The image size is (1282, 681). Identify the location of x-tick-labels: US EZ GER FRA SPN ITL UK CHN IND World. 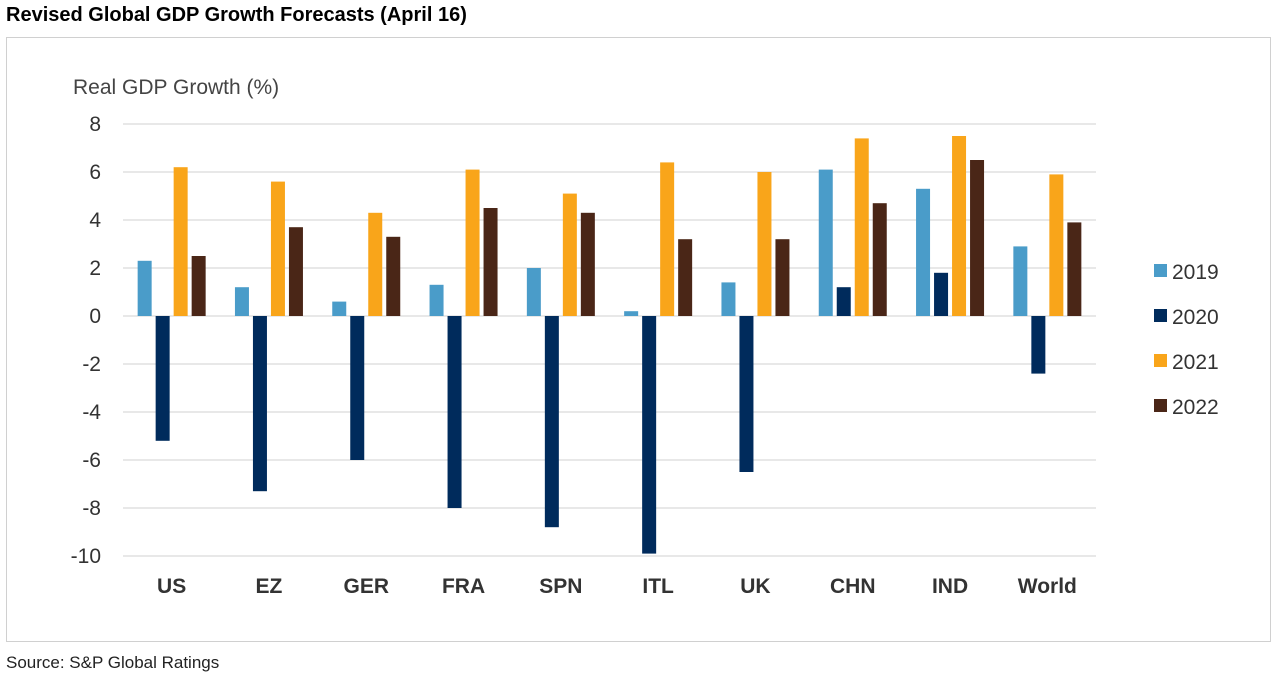
(617, 586).